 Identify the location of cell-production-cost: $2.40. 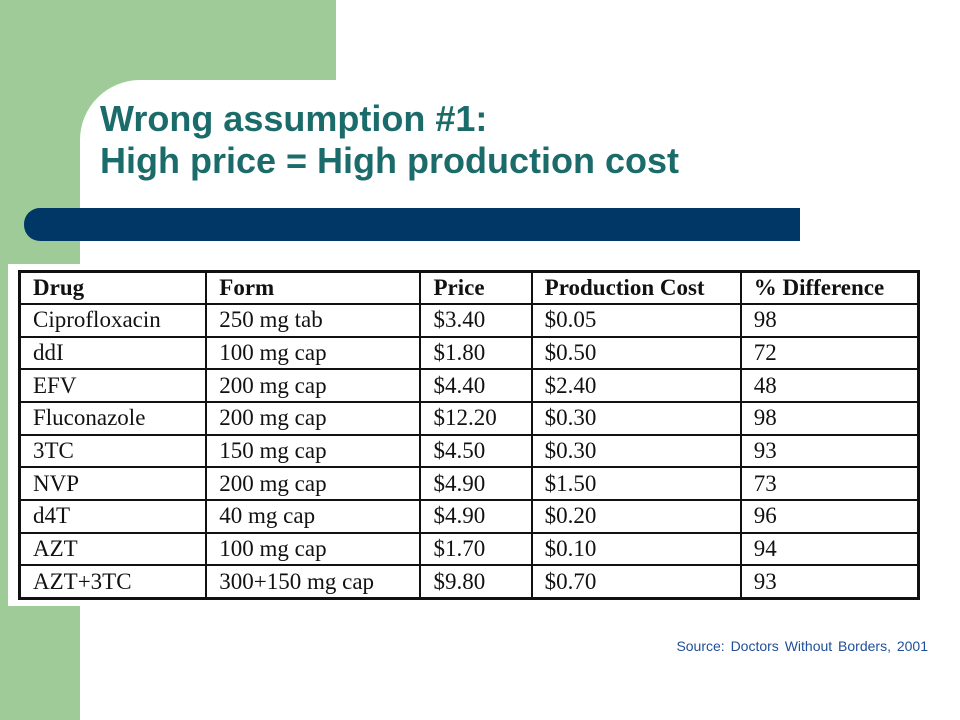
(636, 385).